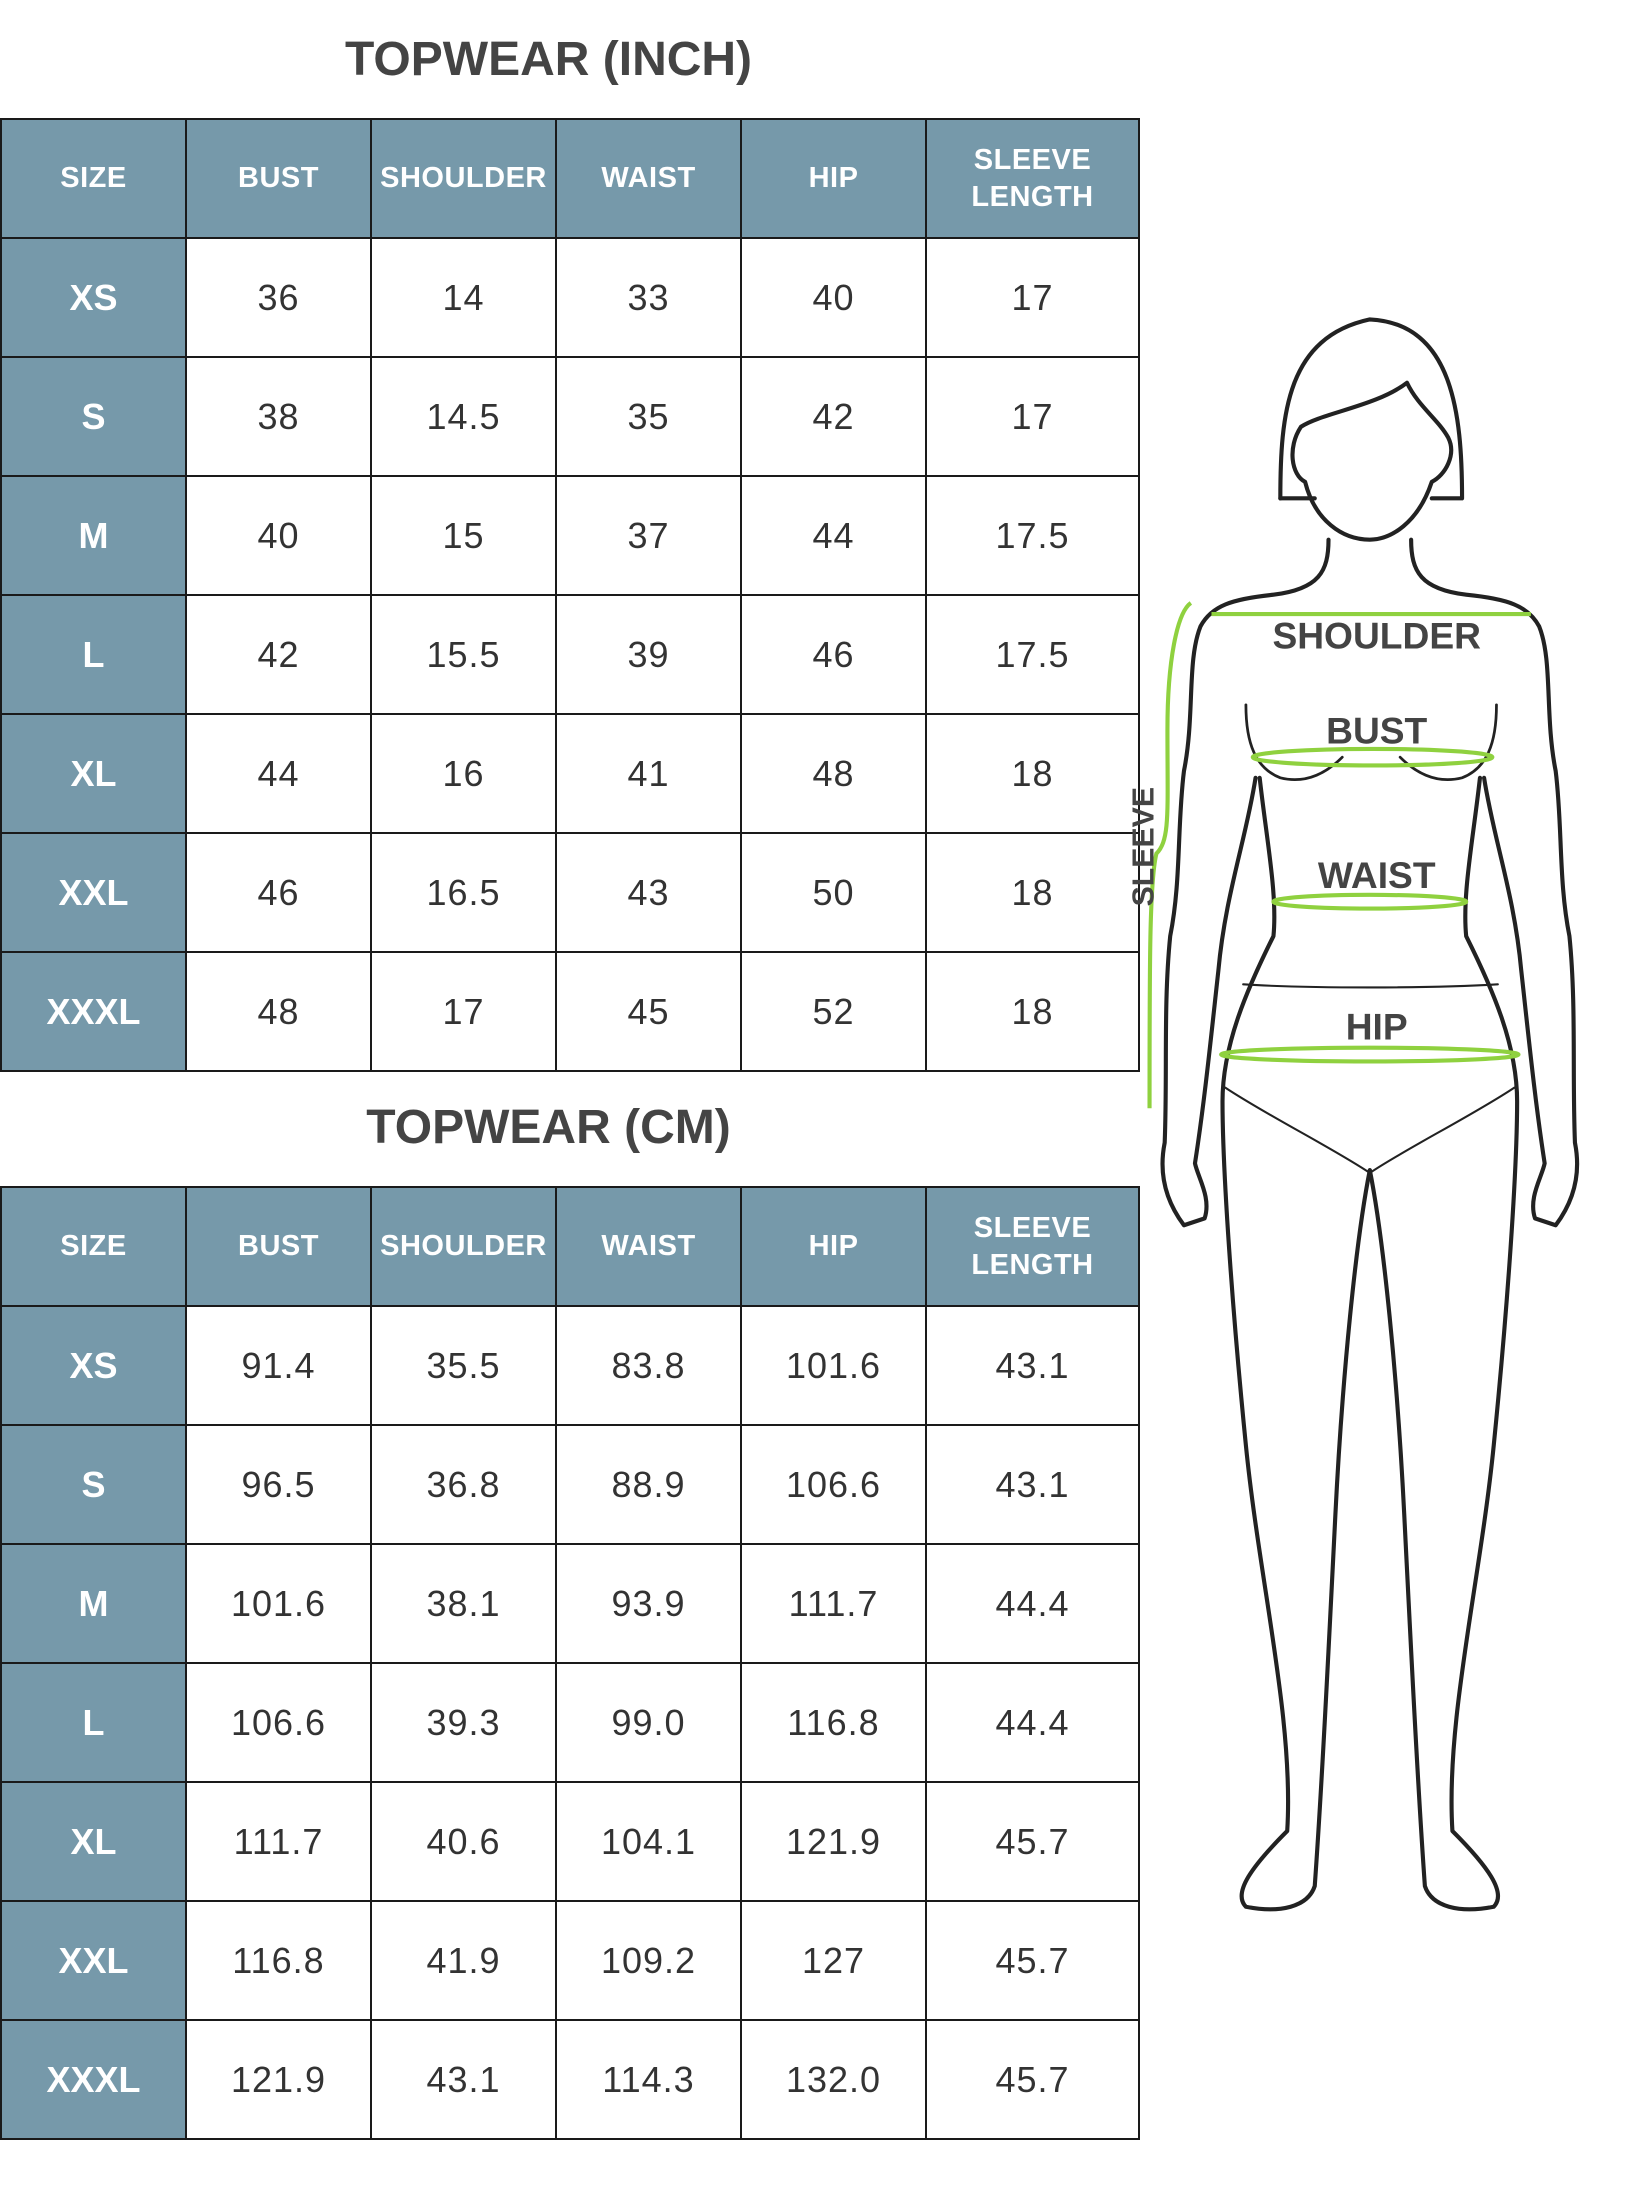  I want to click on value-cell: 127, so click(833, 1960).